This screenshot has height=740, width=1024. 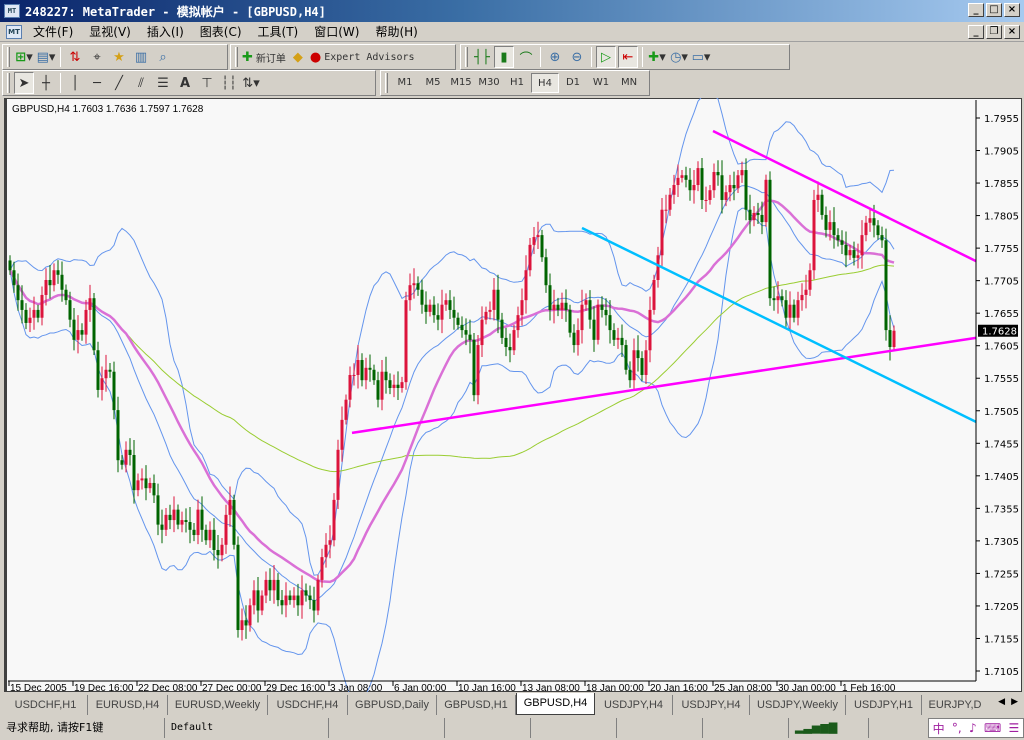 What do you see at coordinates (884, 705) in the screenshot?
I see `tab-usdjpy-h1: USDJPY,H1` at bounding box center [884, 705].